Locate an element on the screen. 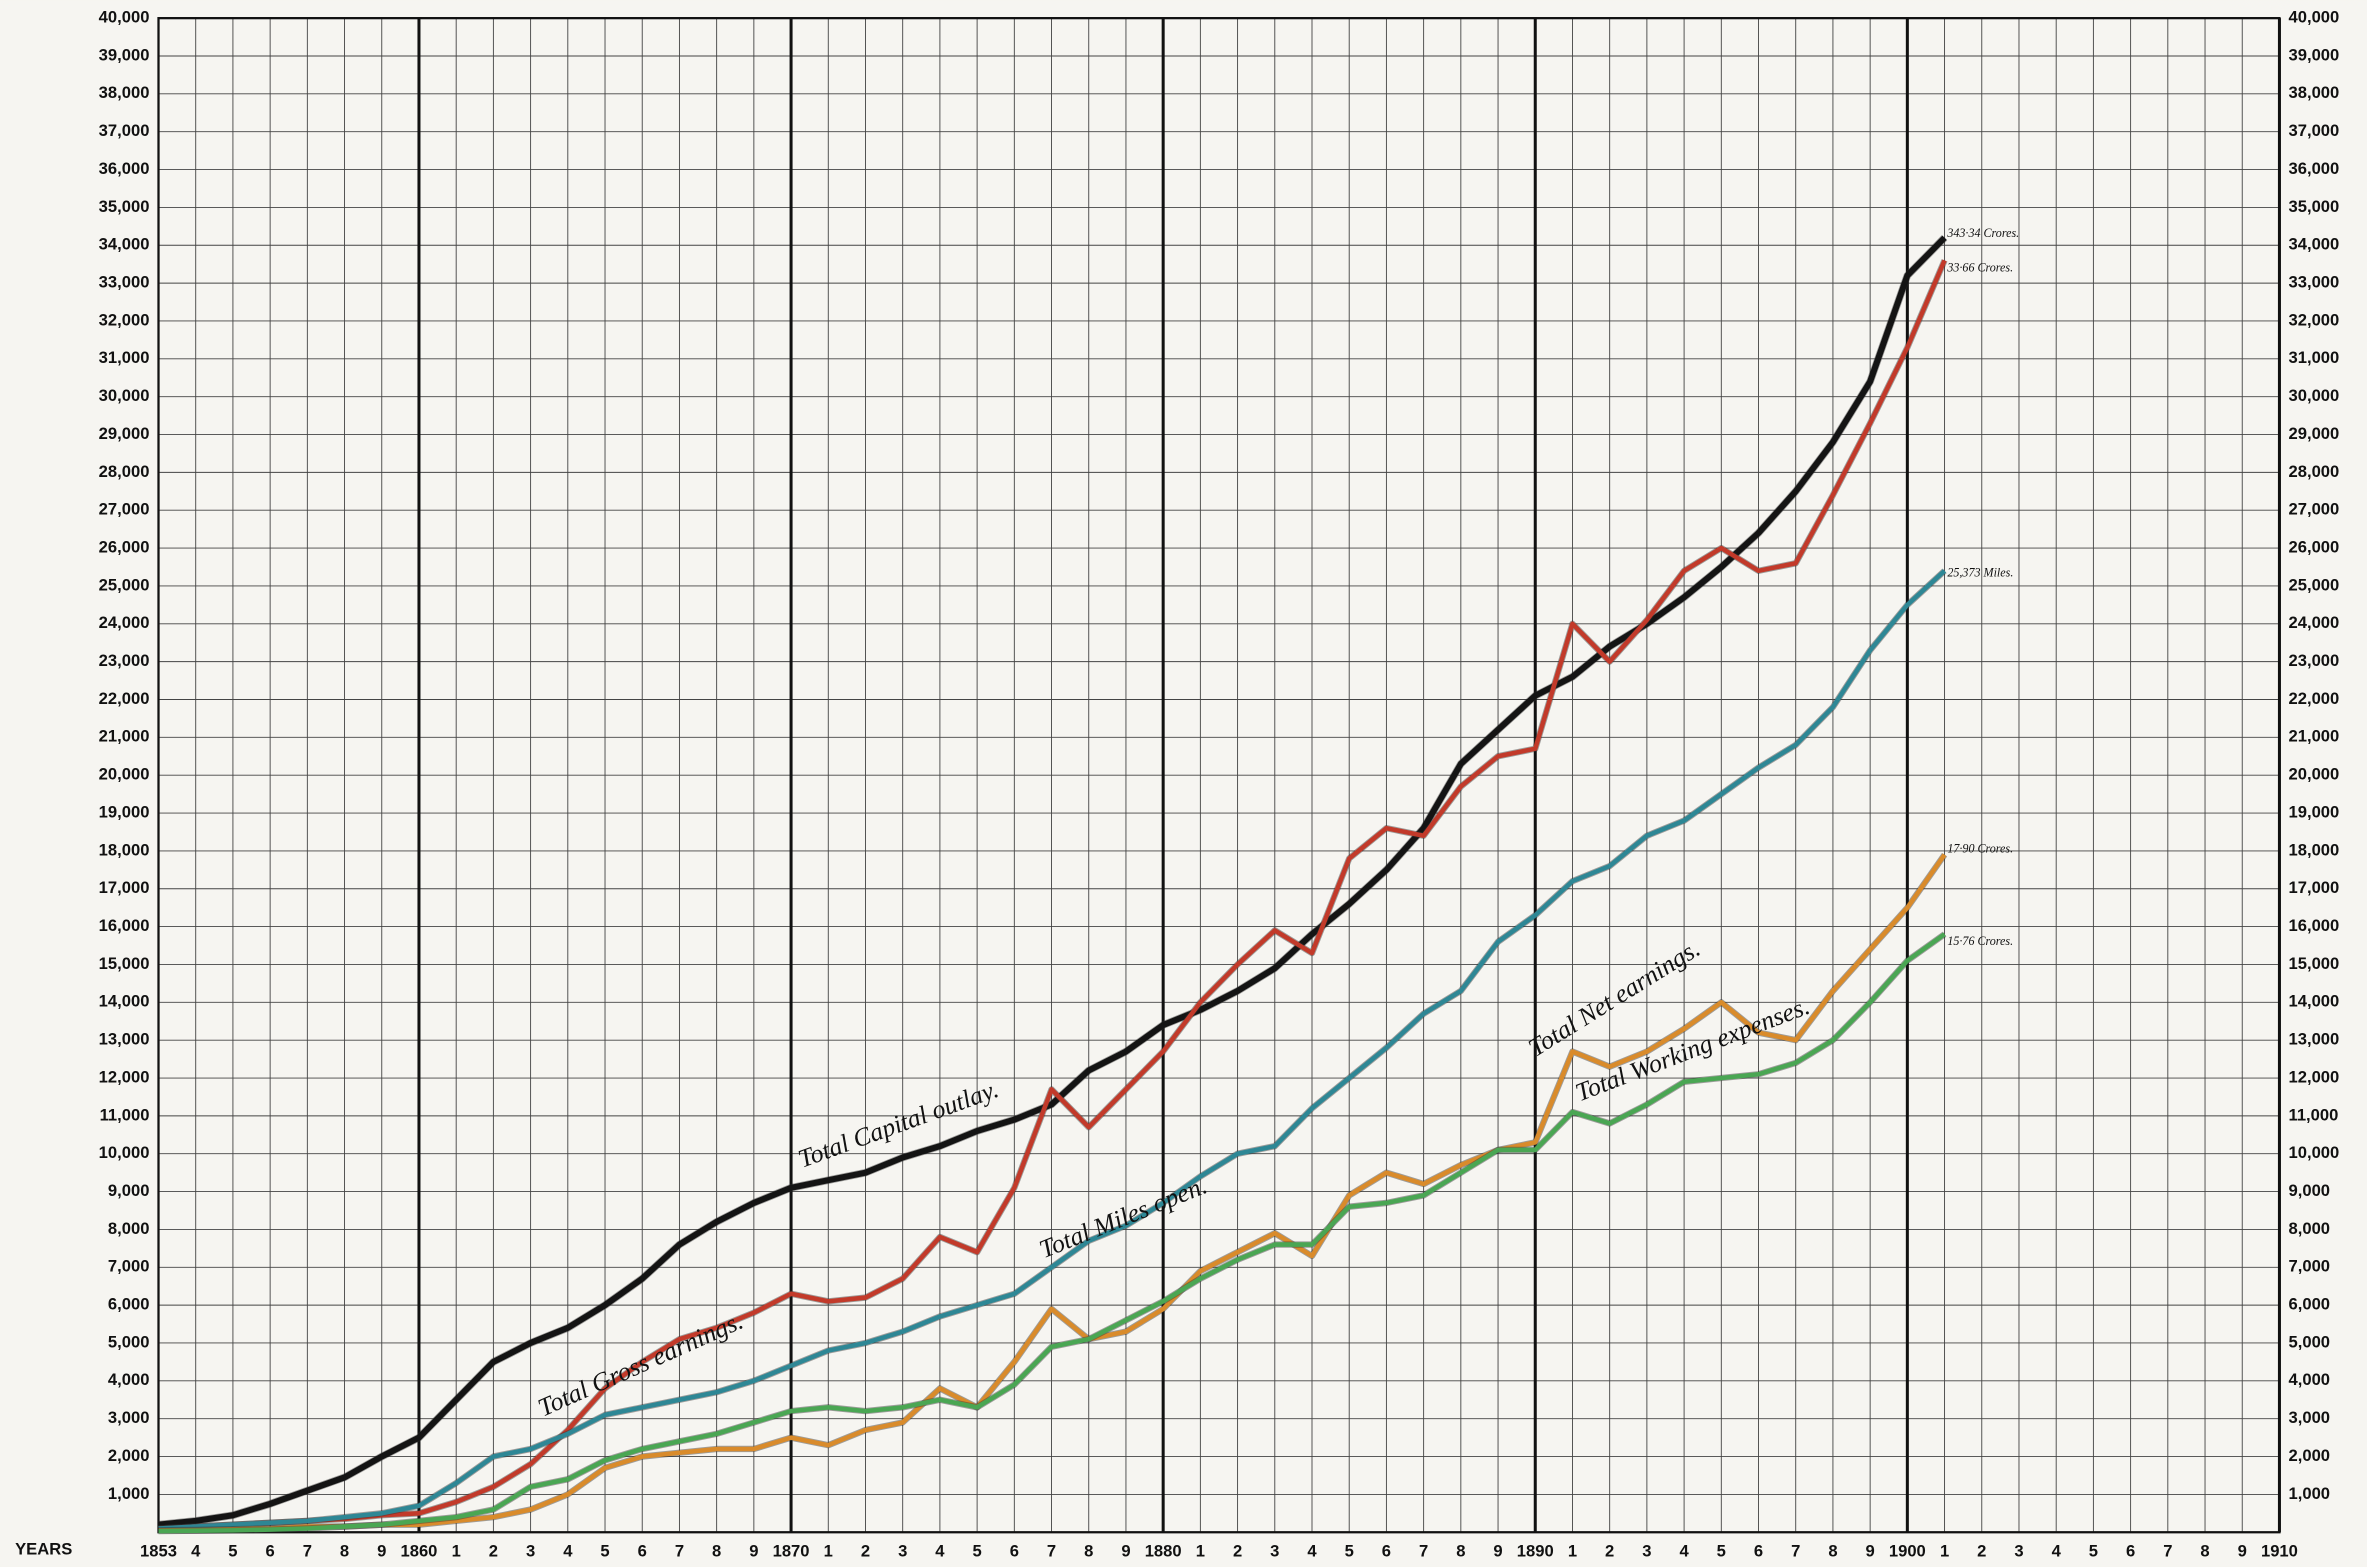  y-tick-label: 6,000 is located at coordinates (129, 1304).